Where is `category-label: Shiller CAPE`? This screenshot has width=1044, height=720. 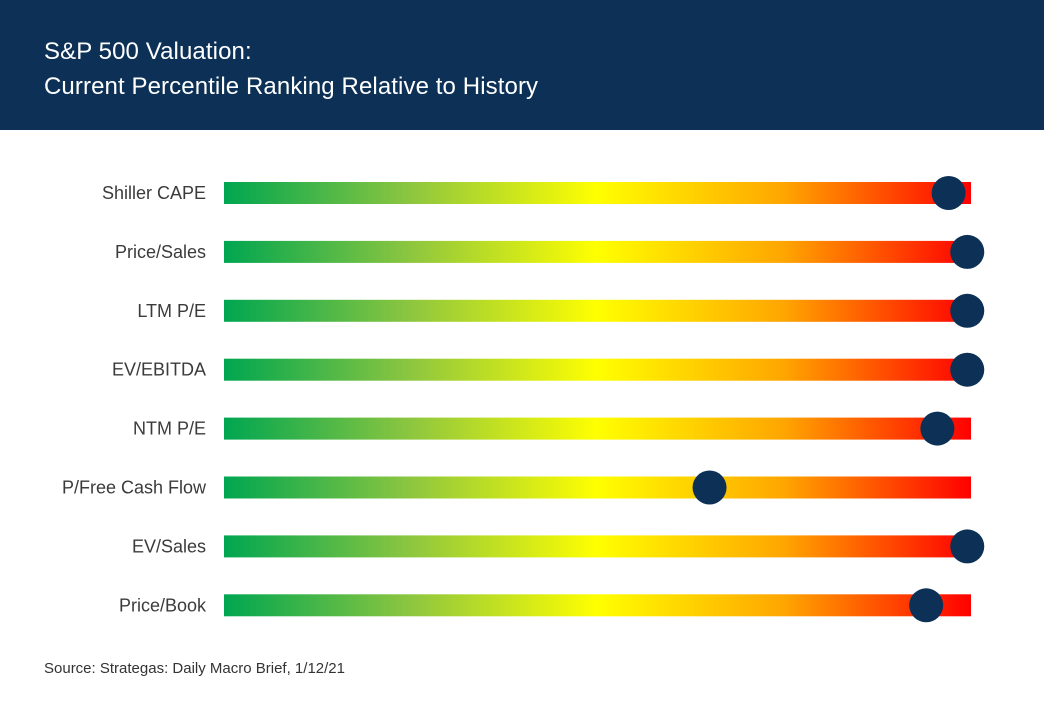
category-label: Shiller CAPE is located at coordinates (154, 193).